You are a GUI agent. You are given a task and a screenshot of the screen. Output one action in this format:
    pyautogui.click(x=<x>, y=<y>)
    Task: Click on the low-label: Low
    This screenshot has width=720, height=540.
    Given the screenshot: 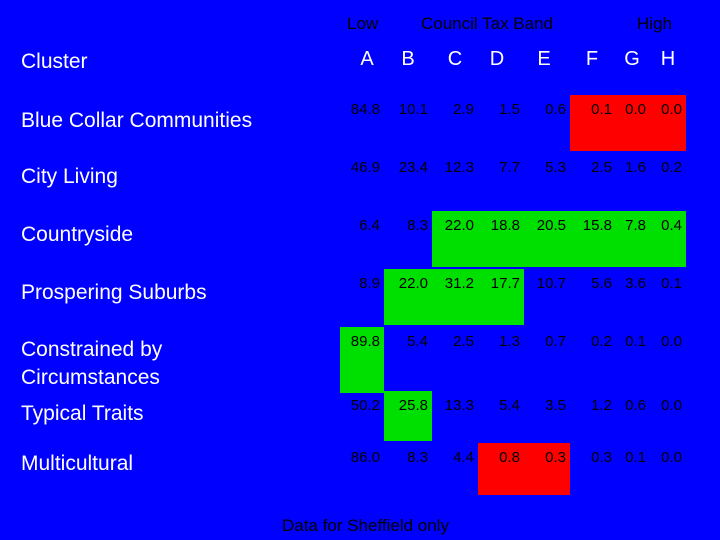 What is the action you would take?
    pyautogui.click(x=363, y=23)
    